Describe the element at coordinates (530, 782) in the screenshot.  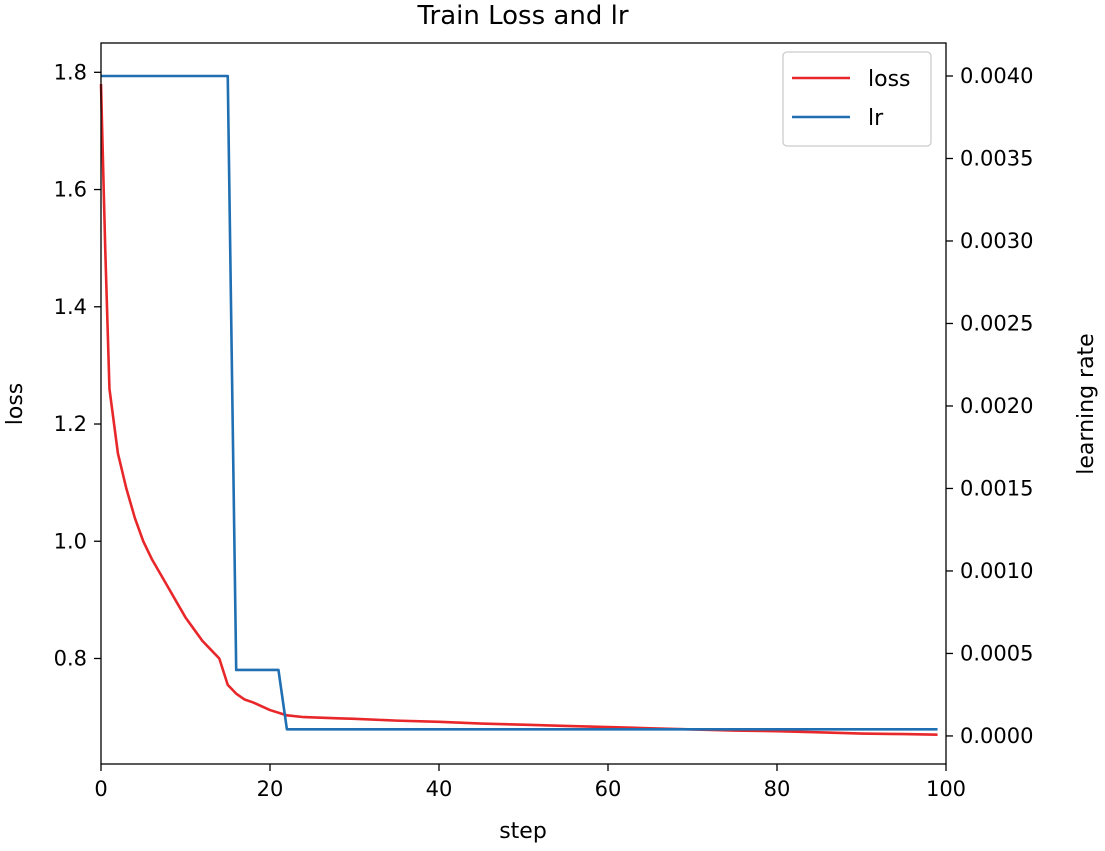
I see `x-axis-ticks: 0 20 40 60 80 100` at that location.